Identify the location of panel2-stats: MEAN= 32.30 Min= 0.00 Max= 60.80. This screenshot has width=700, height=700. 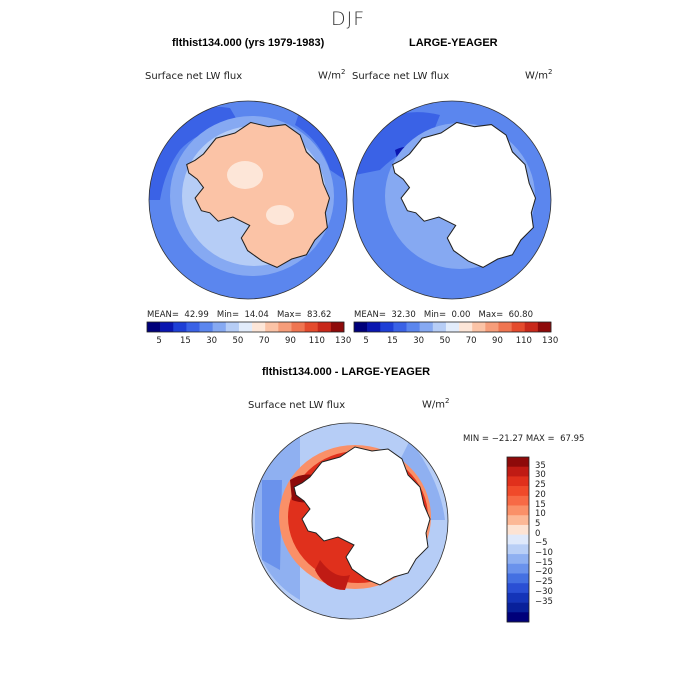
(443, 315).